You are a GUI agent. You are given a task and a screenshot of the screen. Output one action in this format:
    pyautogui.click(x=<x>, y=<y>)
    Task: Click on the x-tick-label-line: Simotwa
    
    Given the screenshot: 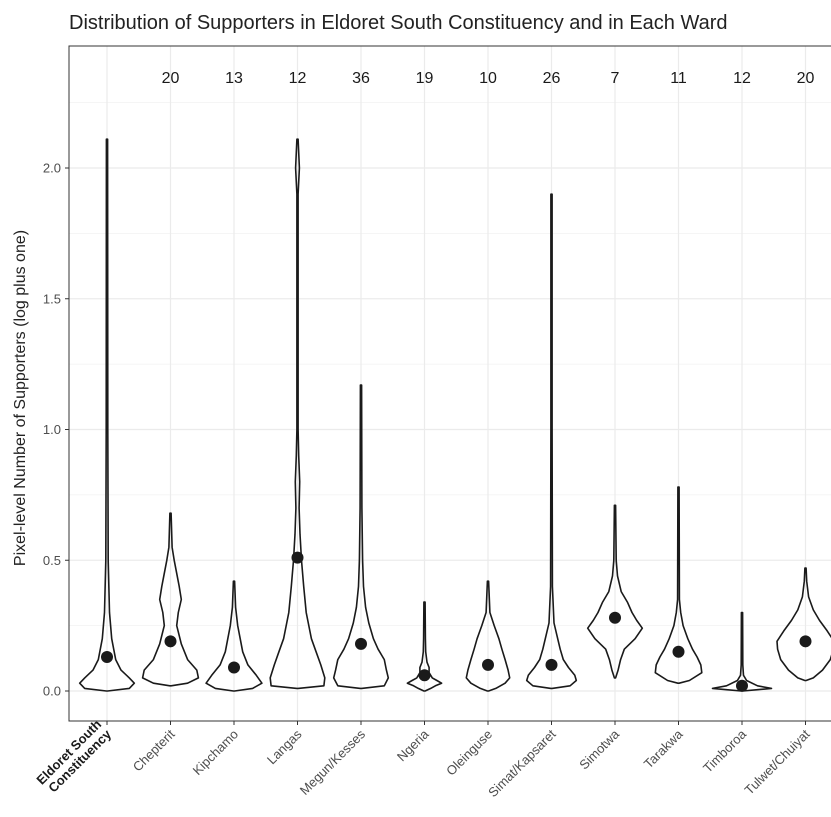 What is the action you would take?
    pyautogui.click(x=599, y=749)
    